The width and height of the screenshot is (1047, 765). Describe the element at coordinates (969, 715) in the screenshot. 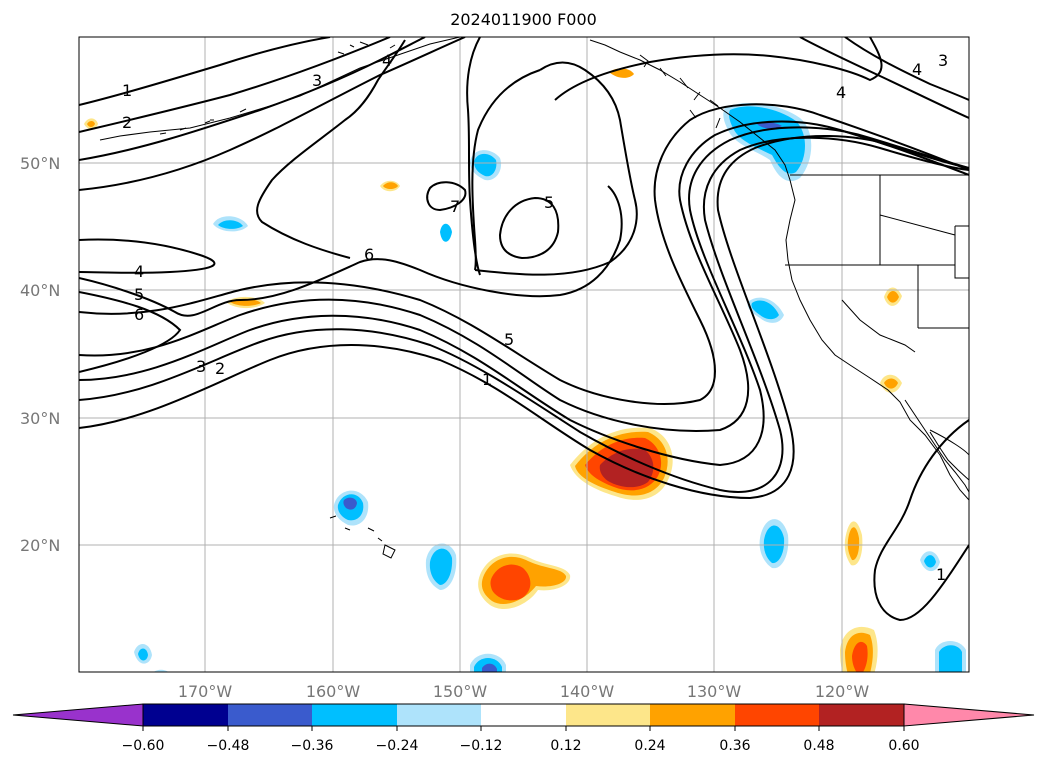

I see `colorbar-extend-high` at that location.